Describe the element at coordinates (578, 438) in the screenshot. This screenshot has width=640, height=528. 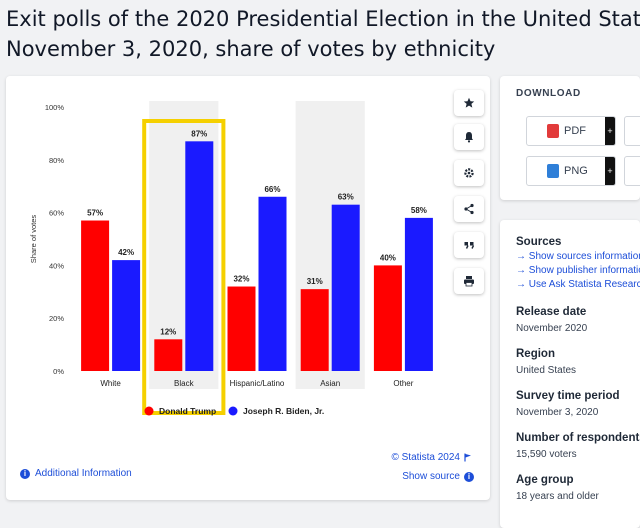
I see `respondents-heading: Number of respondents` at that location.